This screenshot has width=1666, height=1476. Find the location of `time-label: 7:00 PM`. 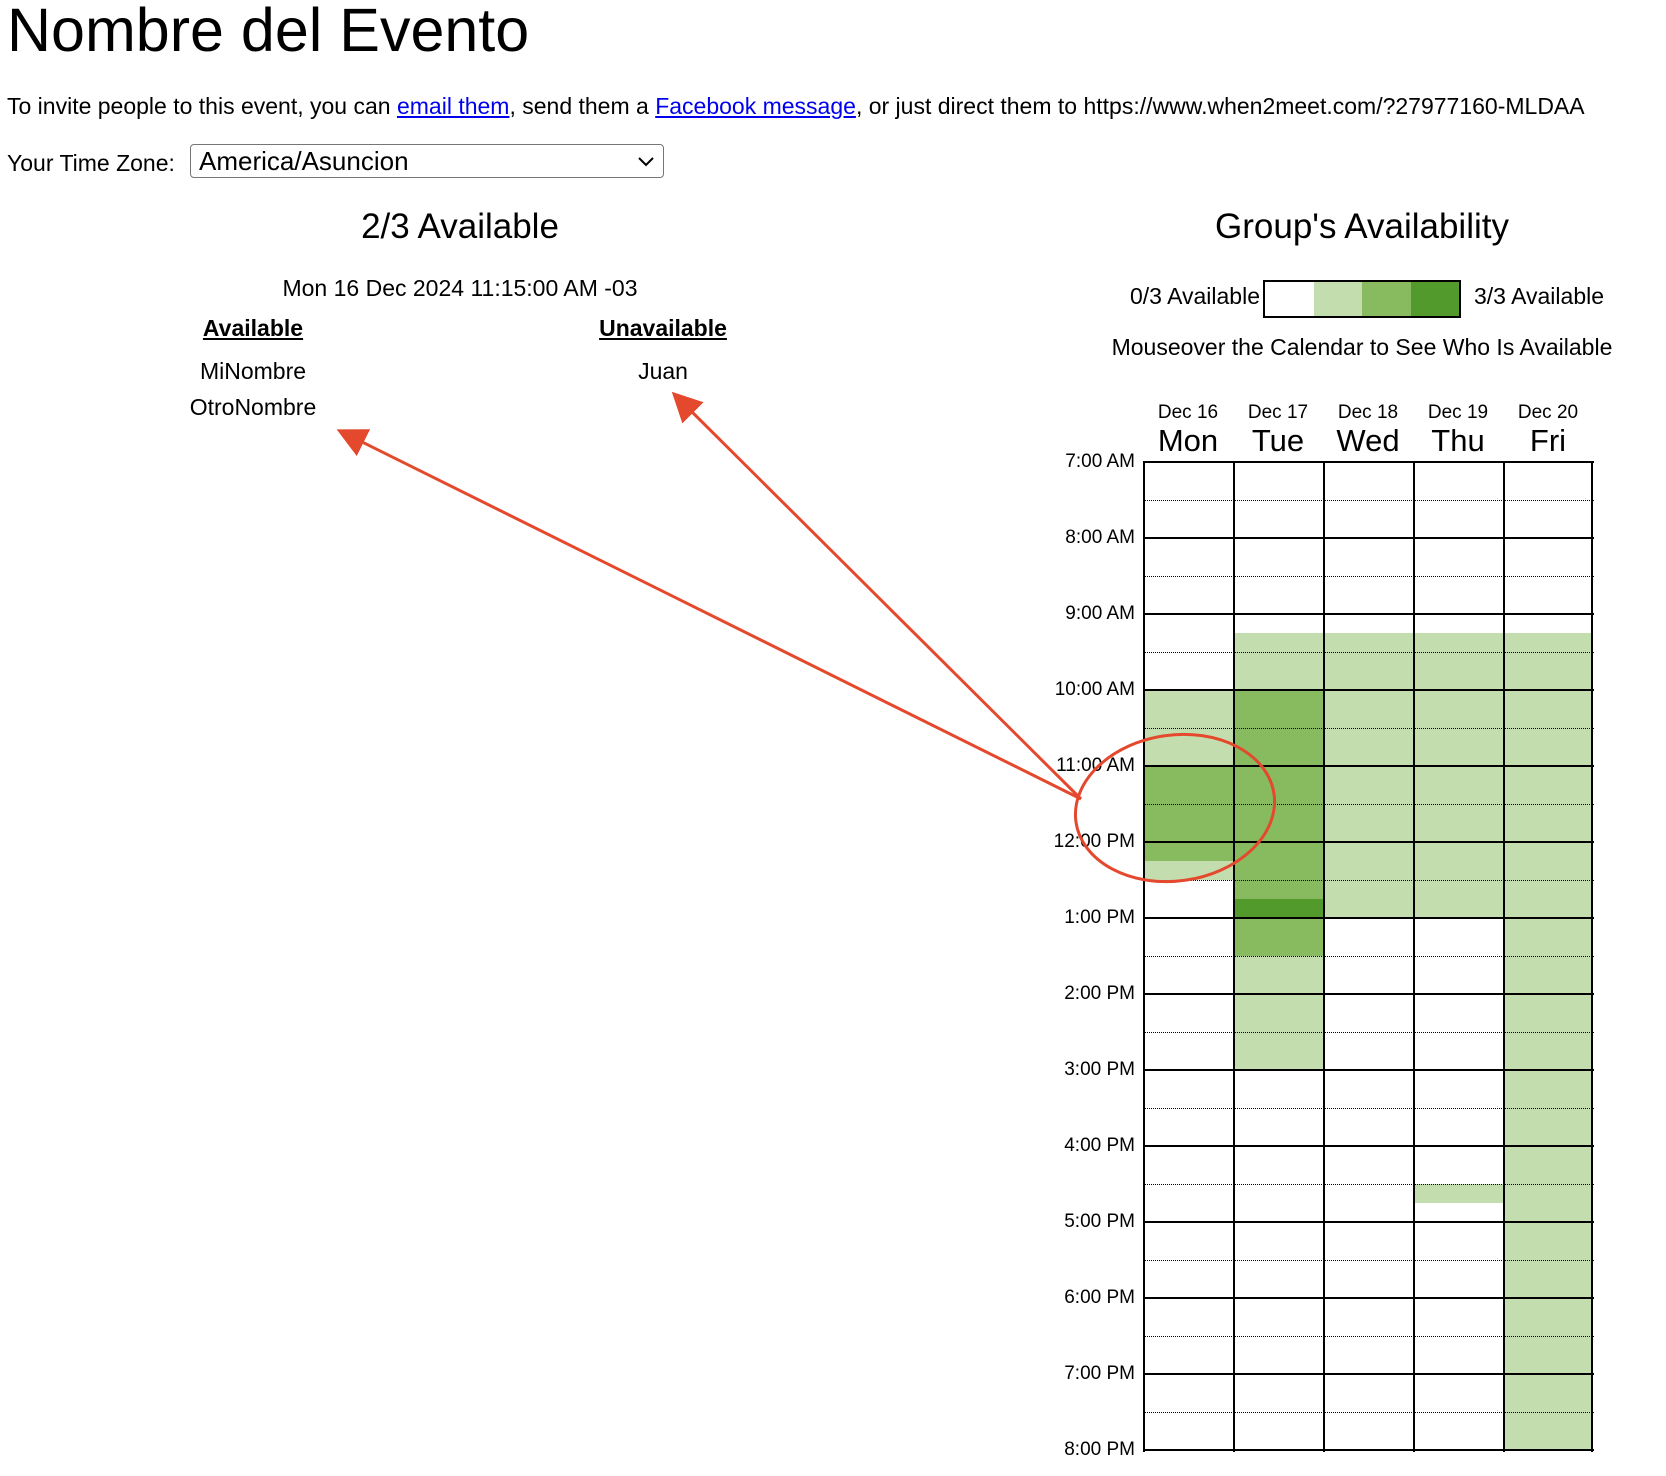

time-label: 7:00 PM is located at coordinates (1099, 1373).